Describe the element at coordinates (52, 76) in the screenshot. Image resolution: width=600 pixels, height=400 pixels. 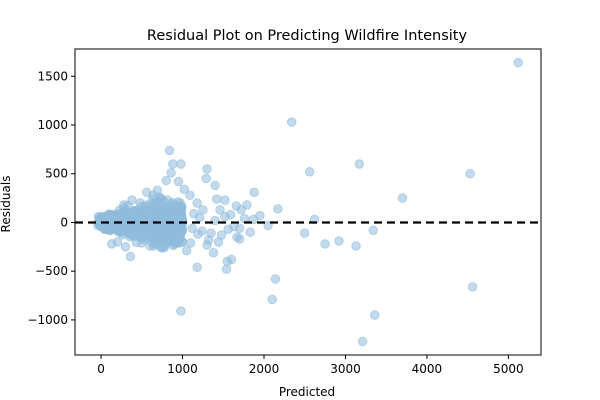
I see `y-tick-label: 1500` at that location.